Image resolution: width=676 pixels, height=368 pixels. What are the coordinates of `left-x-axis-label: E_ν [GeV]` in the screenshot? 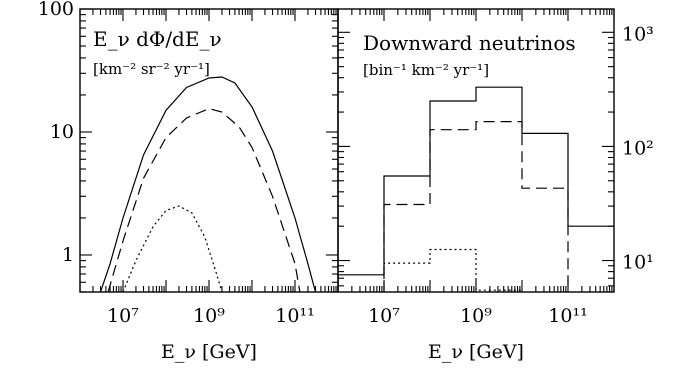 It's located at (209, 352).